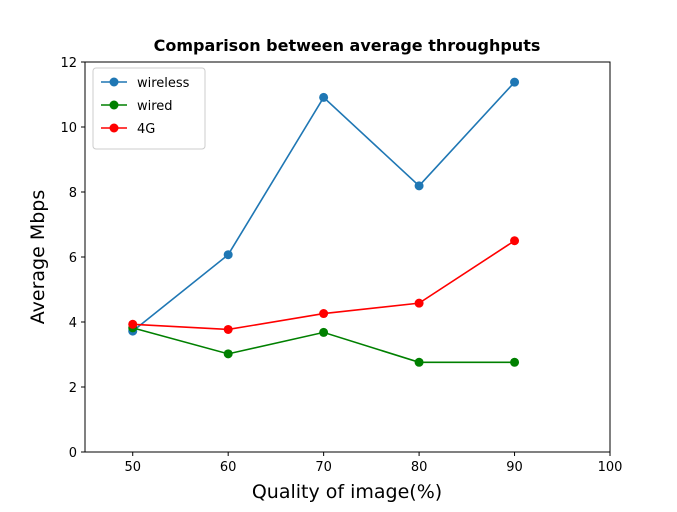  Describe the element at coordinates (73, 388) in the screenshot. I see `y-tick-label: 2` at that location.